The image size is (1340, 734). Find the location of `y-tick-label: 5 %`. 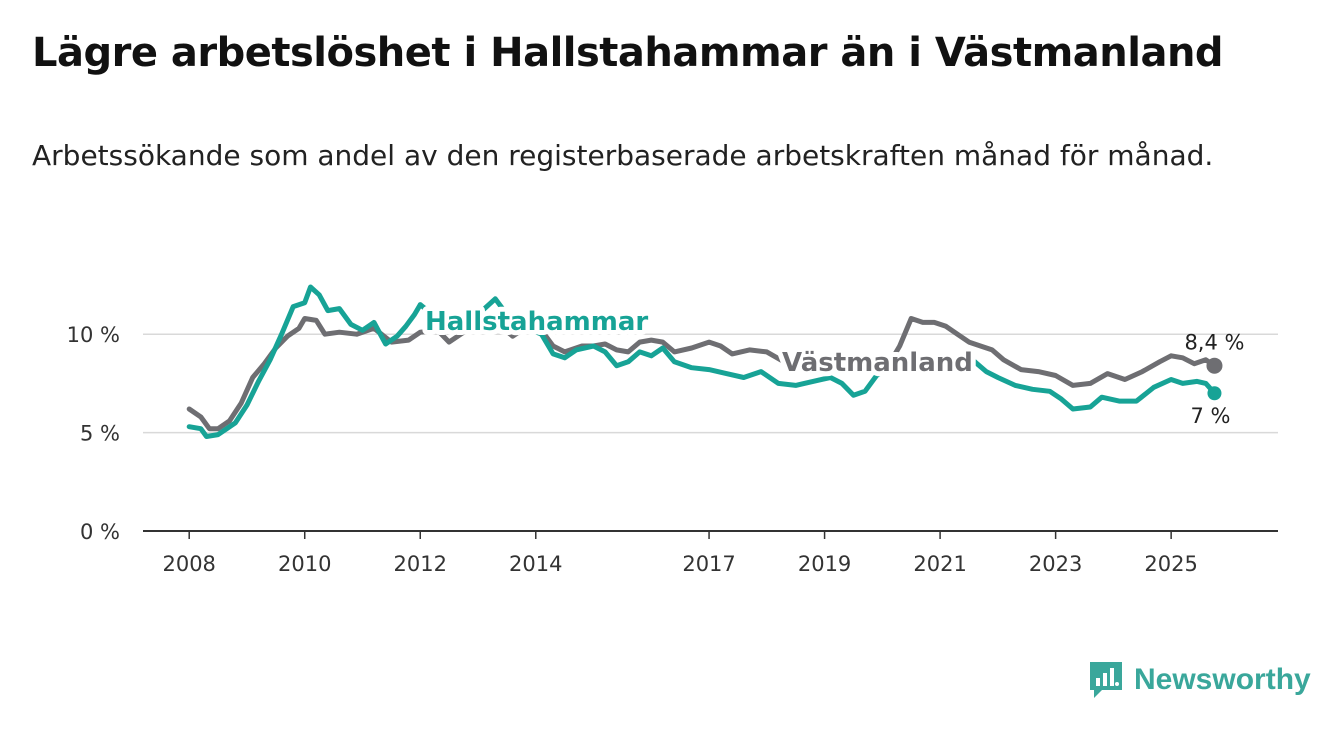

y-tick-label: 5 % is located at coordinates (100, 434).